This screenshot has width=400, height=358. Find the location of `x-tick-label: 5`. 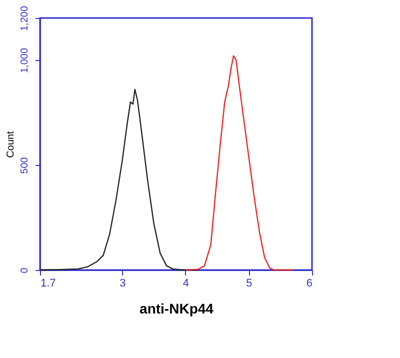

x-tick-label: 5 is located at coordinates (249, 284).